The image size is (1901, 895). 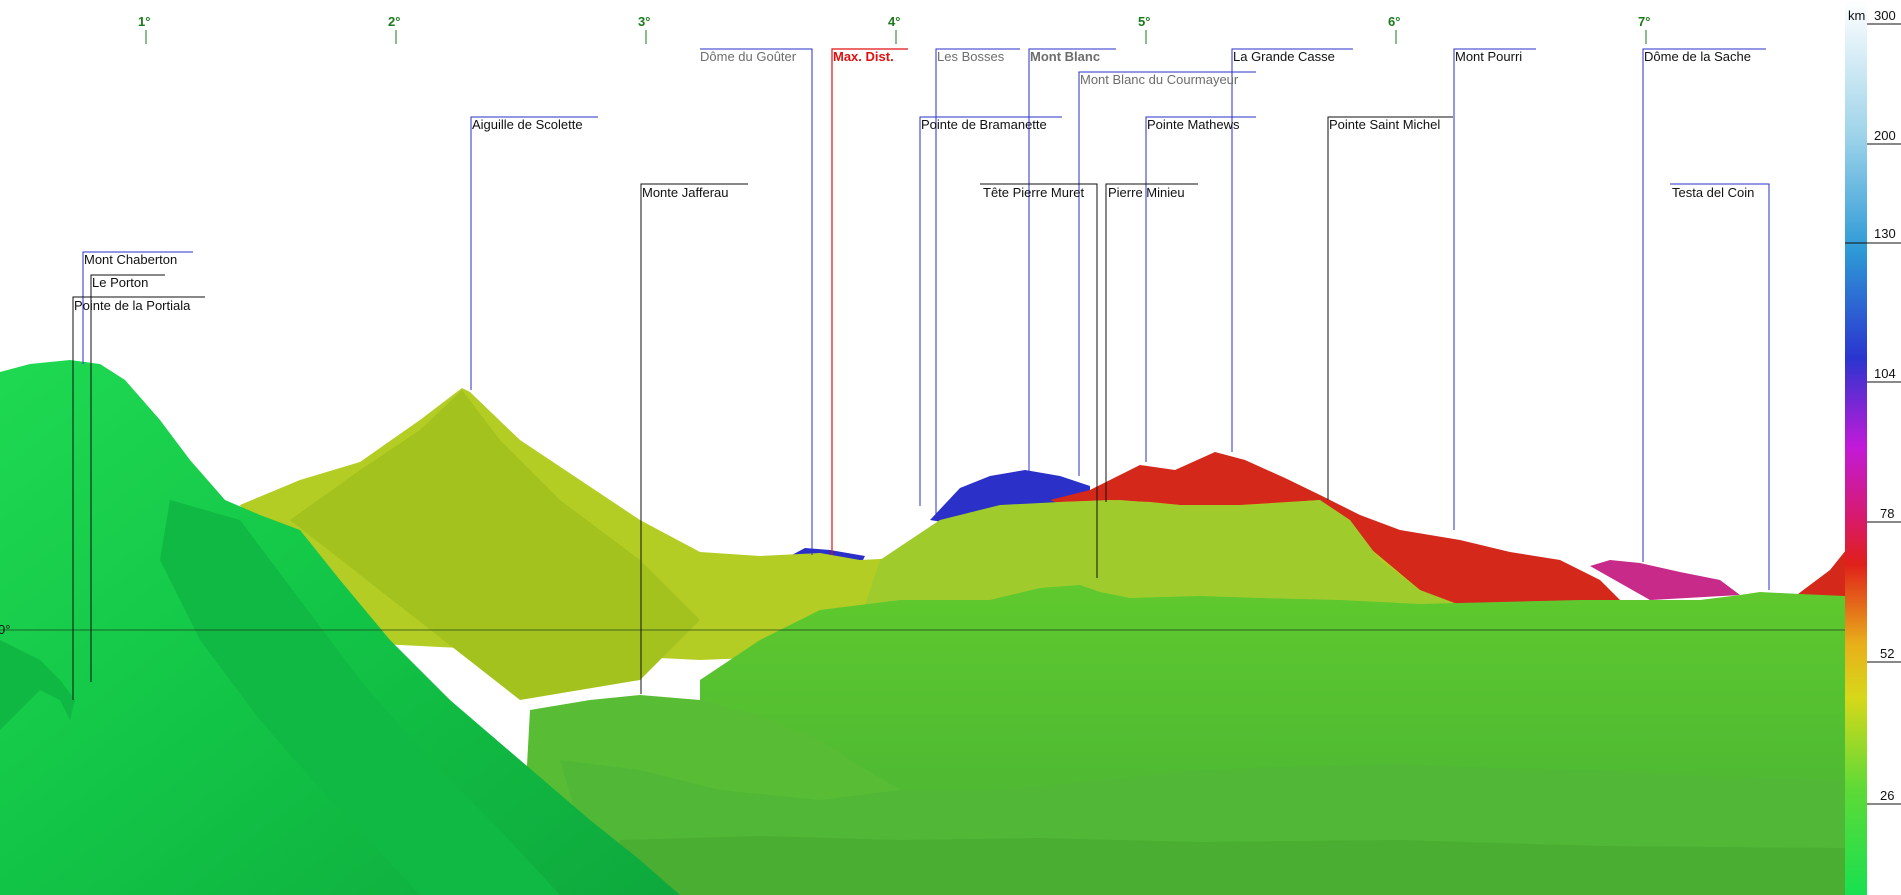 What do you see at coordinates (130, 259) in the screenshot?
I see `svg-text: Mont Chaberton` at bounding box center [130, 259].